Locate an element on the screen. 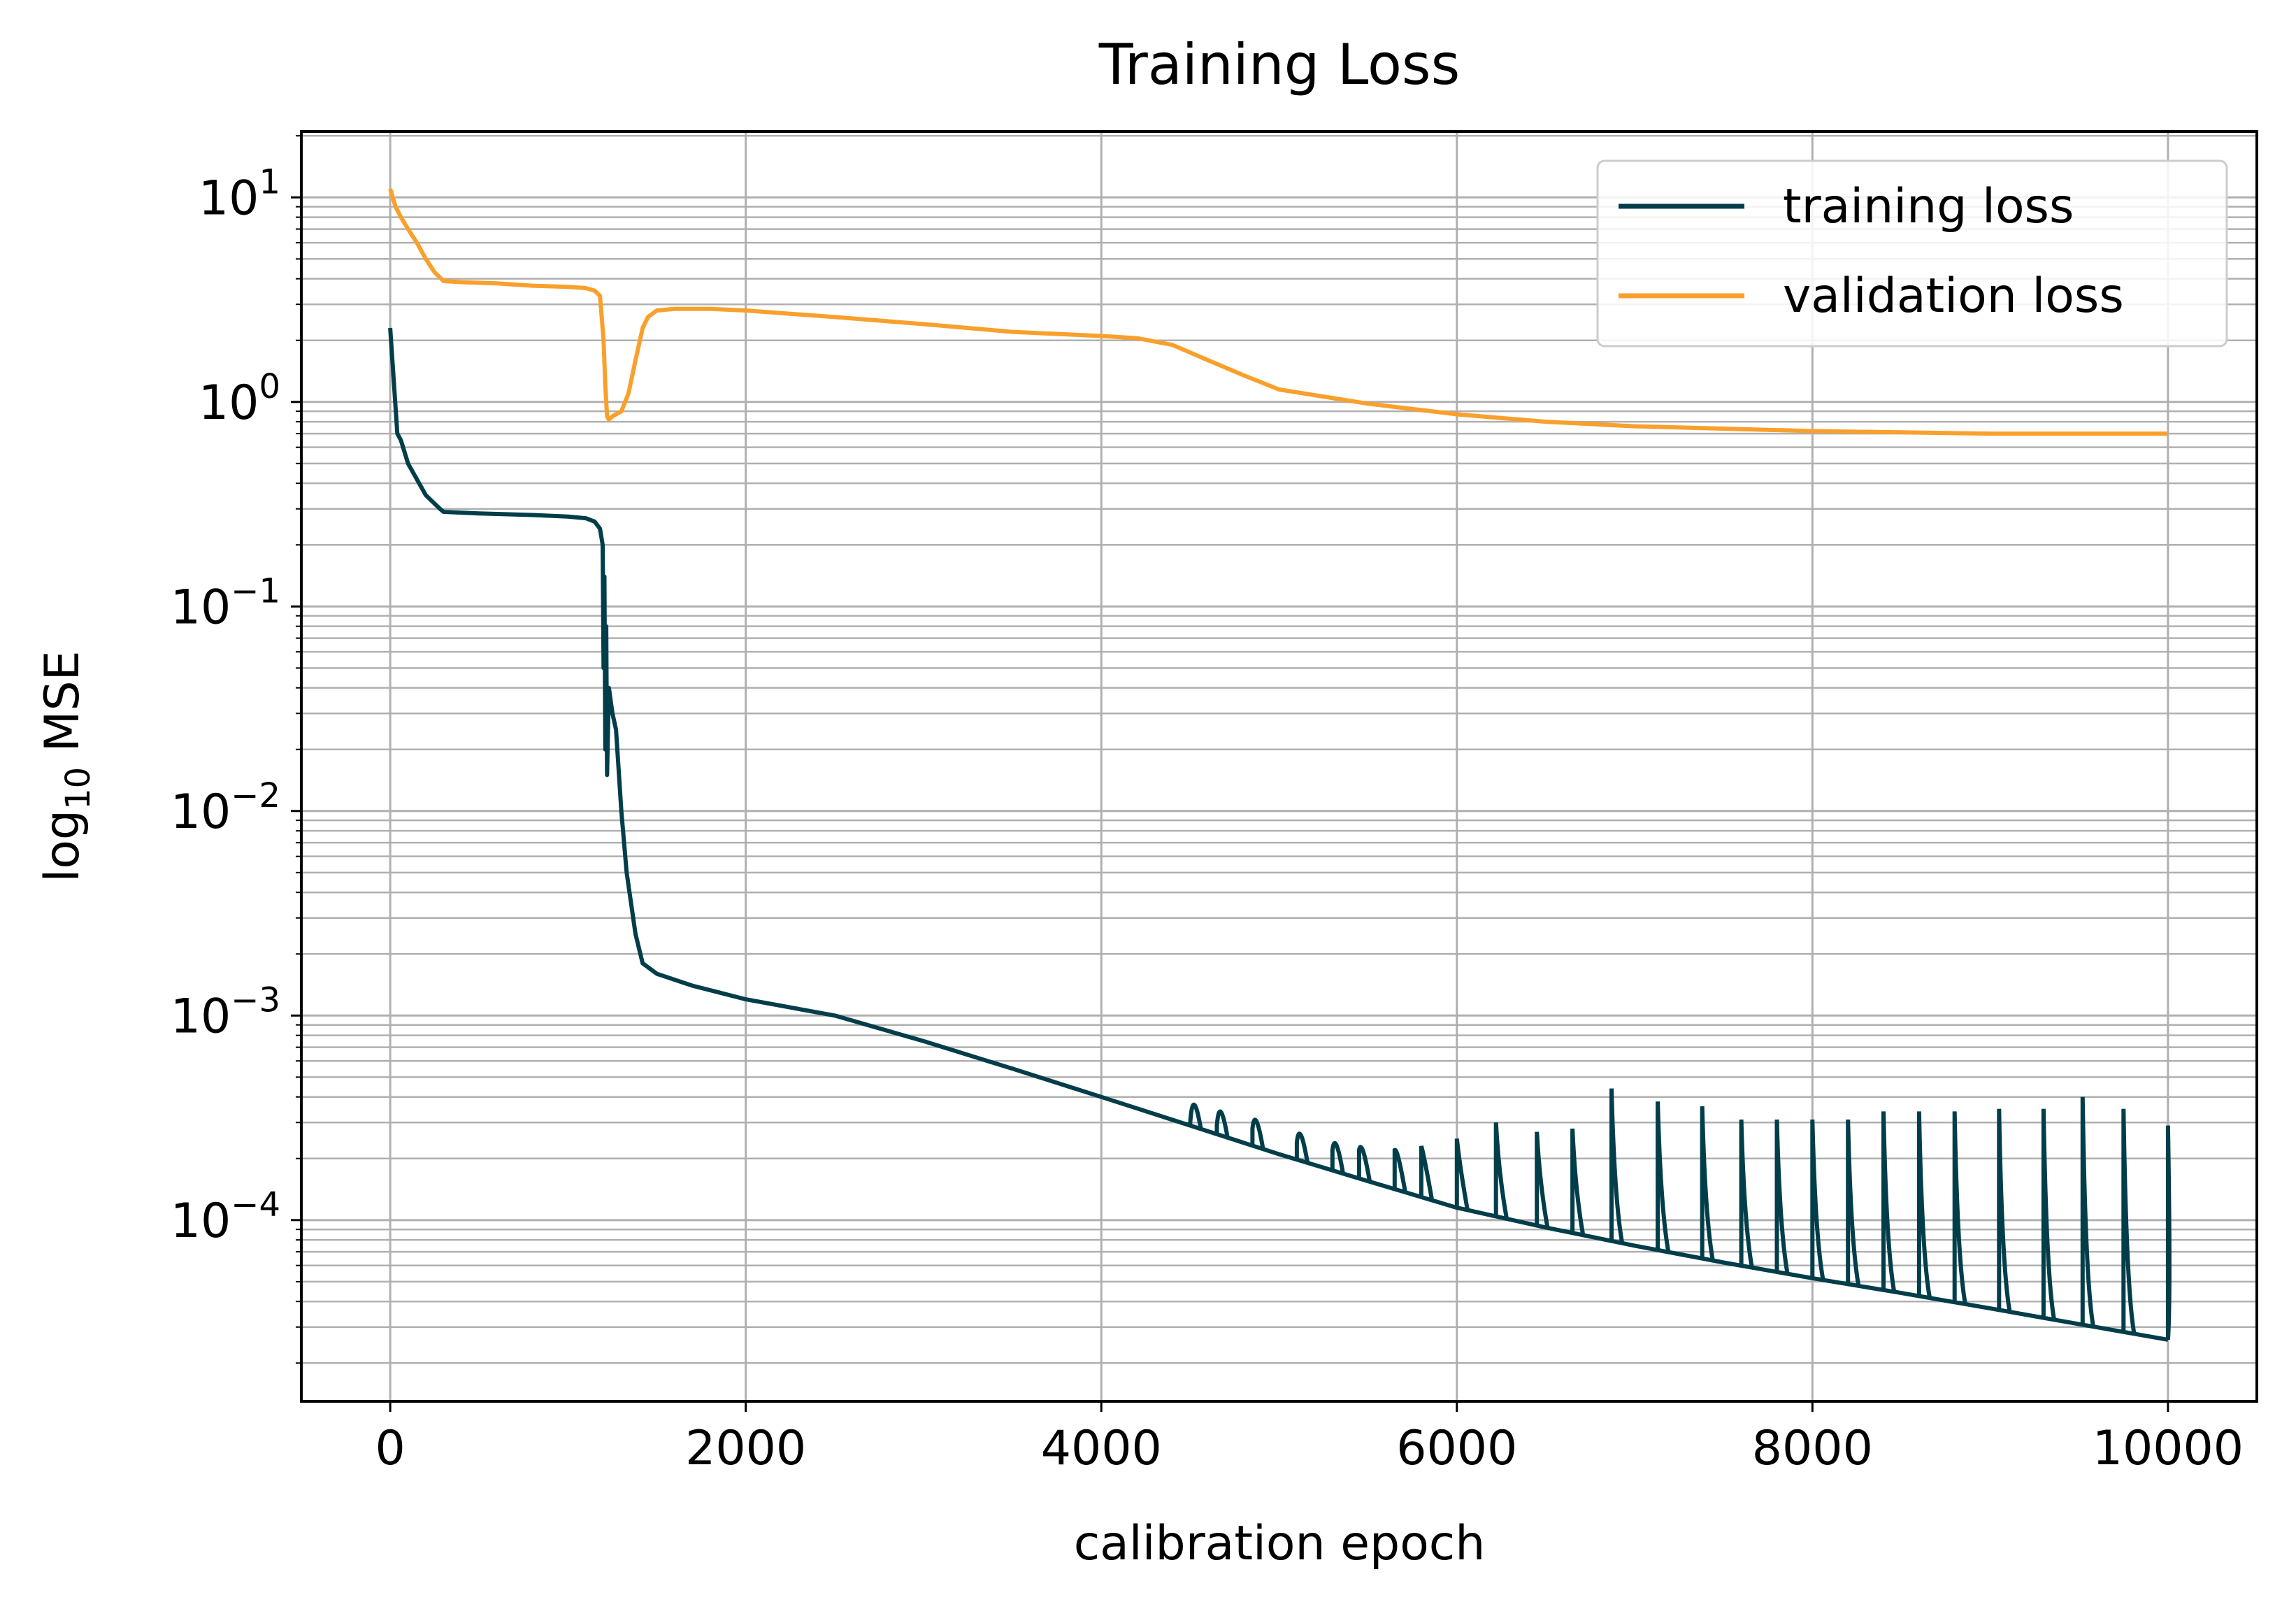 The height and width of the screenshot is (1616, 2296). legend: training loss validation loss is located at coordinates (1912, 254).